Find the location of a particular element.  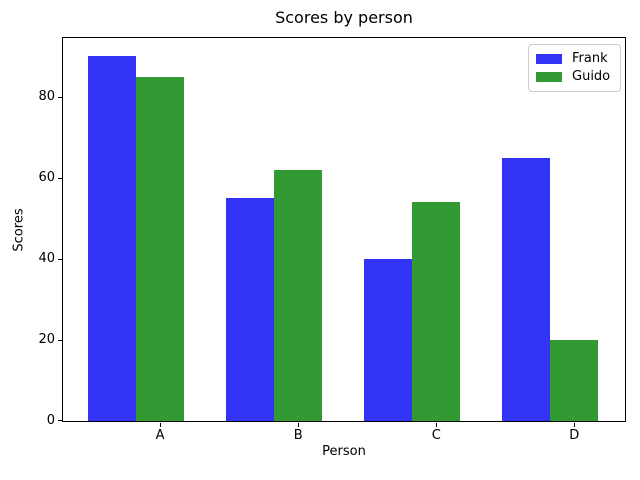

legend-item-frank: Frank is located at coordinates (578, 59).